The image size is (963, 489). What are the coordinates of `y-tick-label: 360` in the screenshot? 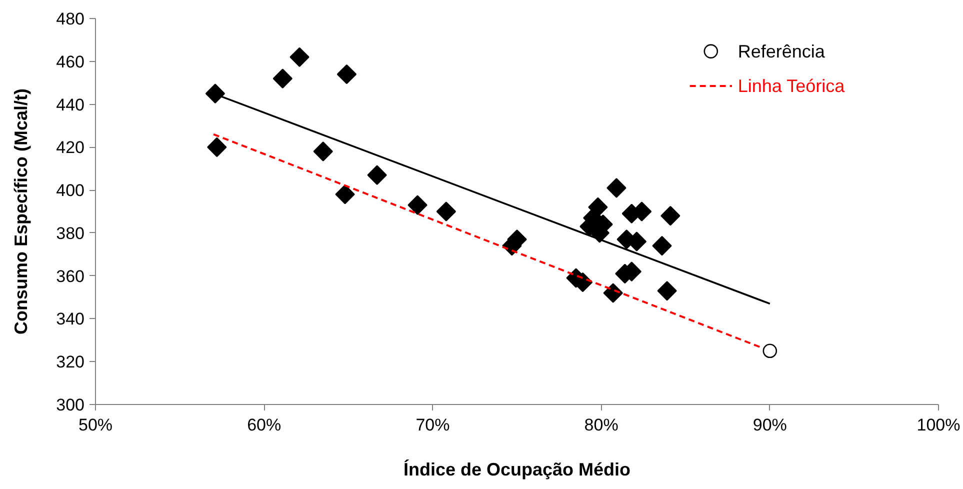 It's located at (70, 276).